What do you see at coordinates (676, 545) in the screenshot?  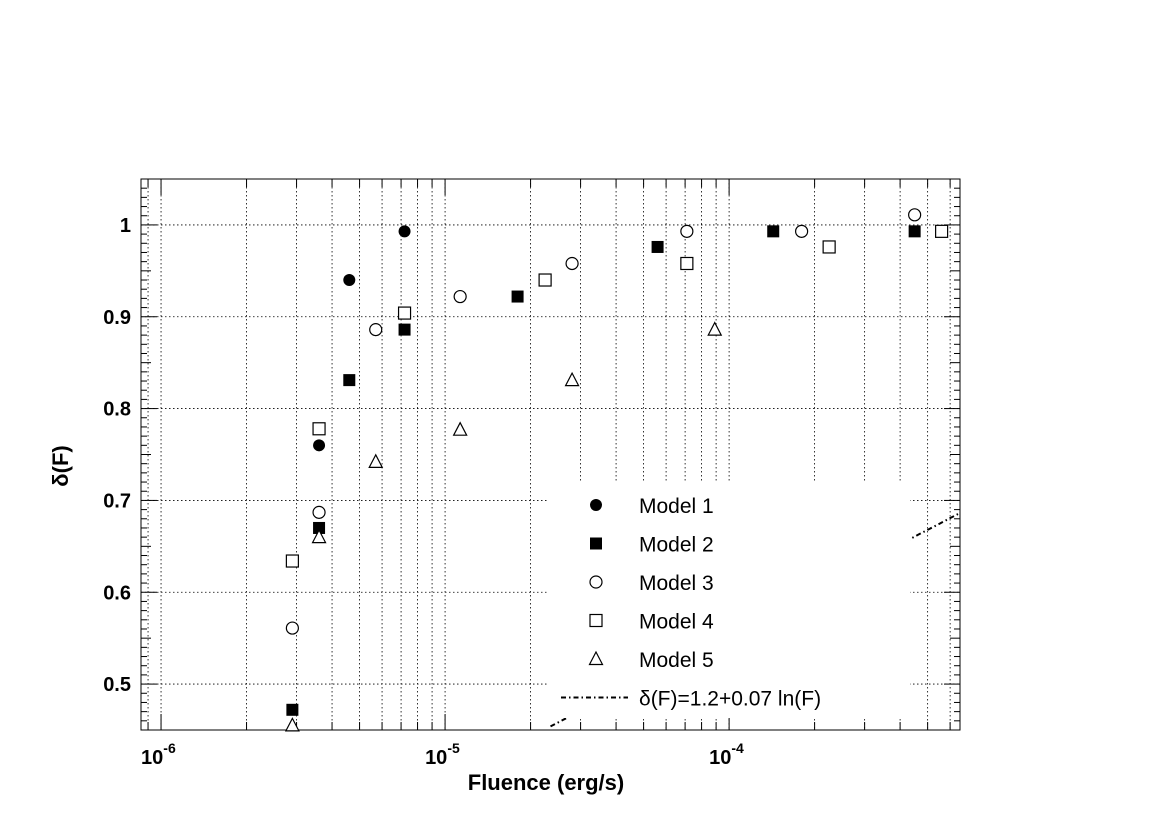 I see `legend-label-model-2: Model 2` at bounding box center [676, 545].